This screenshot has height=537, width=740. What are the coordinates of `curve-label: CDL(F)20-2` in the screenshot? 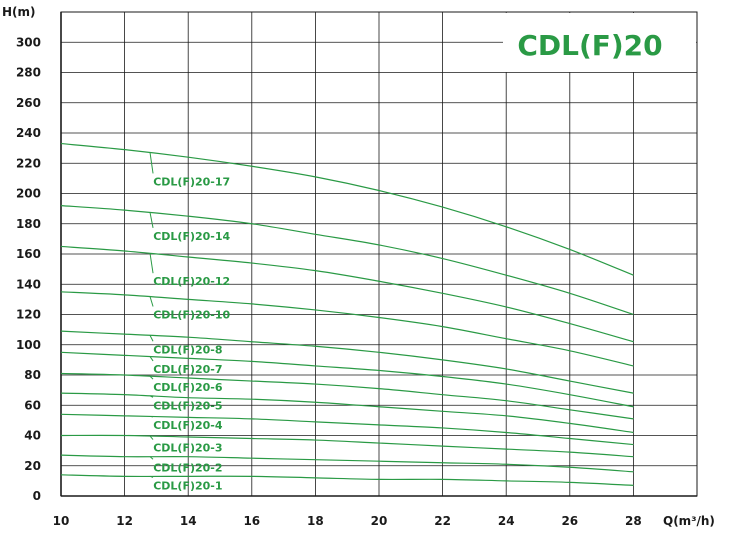 It's located at (187, 467).